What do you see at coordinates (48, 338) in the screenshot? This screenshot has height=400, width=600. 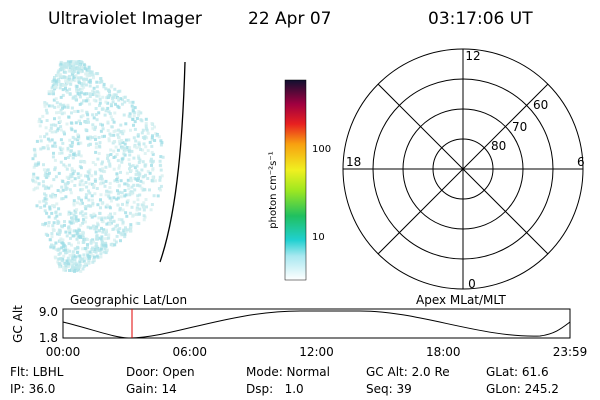 I see `strip-y-tick: 1.8` at bounding box center [48, 338].